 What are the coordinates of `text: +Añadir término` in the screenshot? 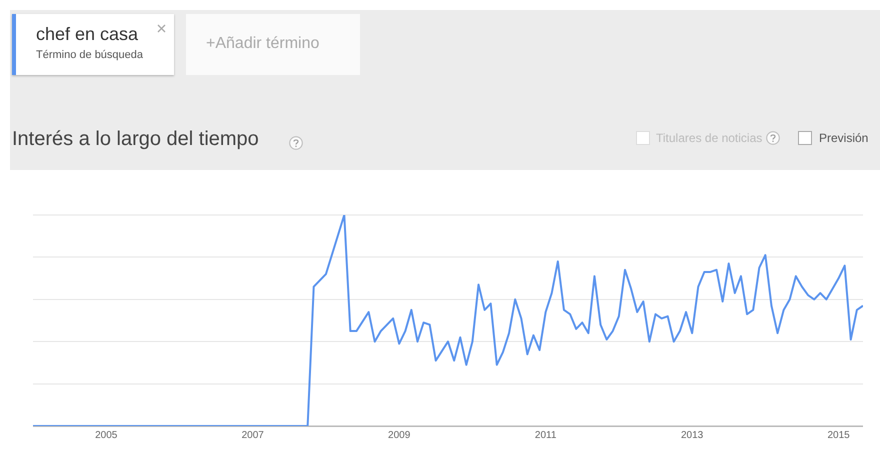 It's located at (263, 44).